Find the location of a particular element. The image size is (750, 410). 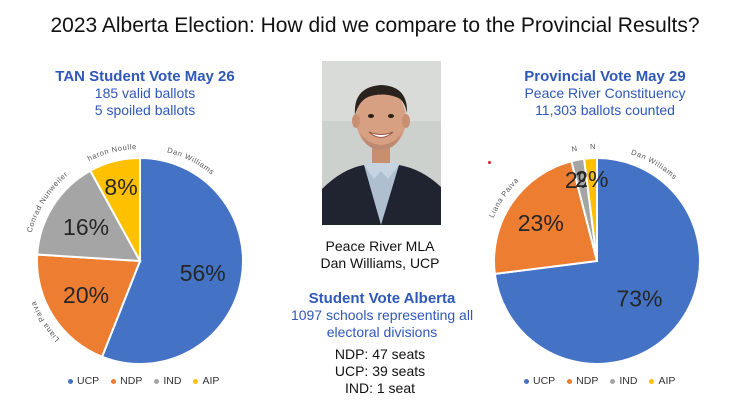

mla-caption: Peace River MLA Dan Williams, UCP is located at coordinates (380, 255).